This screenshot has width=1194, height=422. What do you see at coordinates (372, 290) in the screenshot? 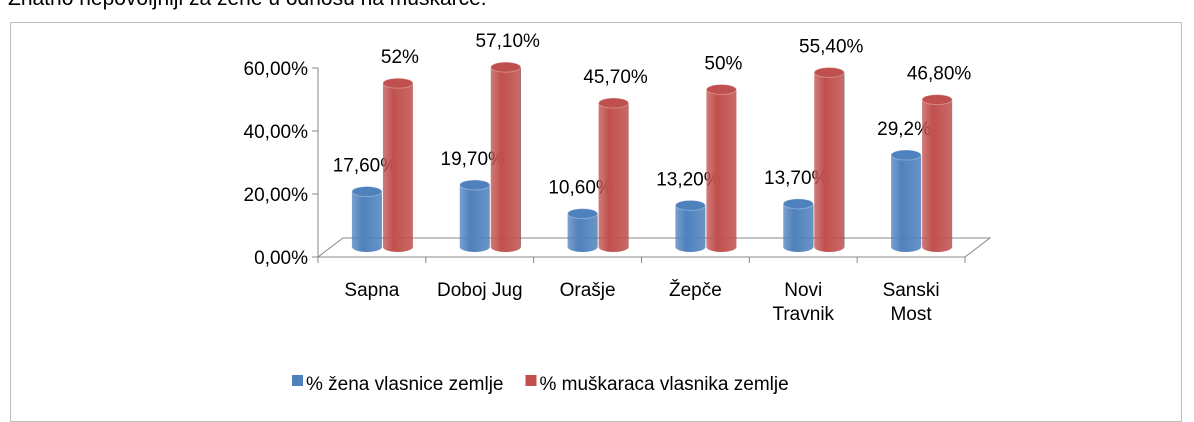
I see `x-tick-label: Sapna` at bounding box center [372, 290].